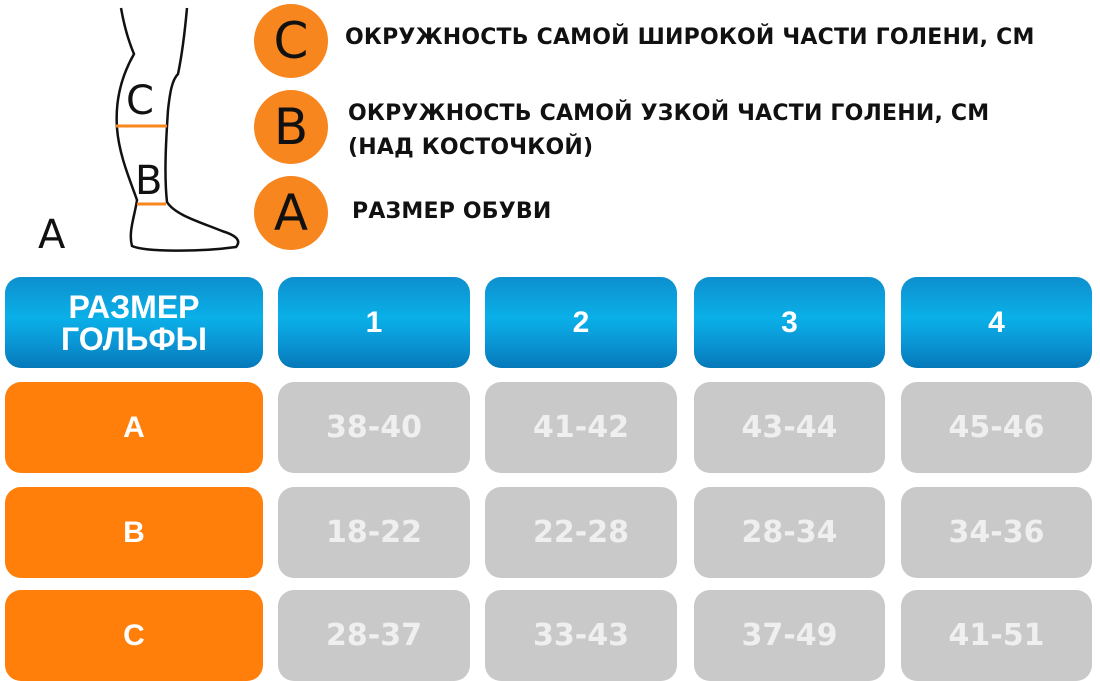 Image resolution: width=1100 pixels, height=681 pixels. What do you see at coordinates (374, 322) in the screenshot?
I see `size-header-1: 1` at bounding box center [374, 322].